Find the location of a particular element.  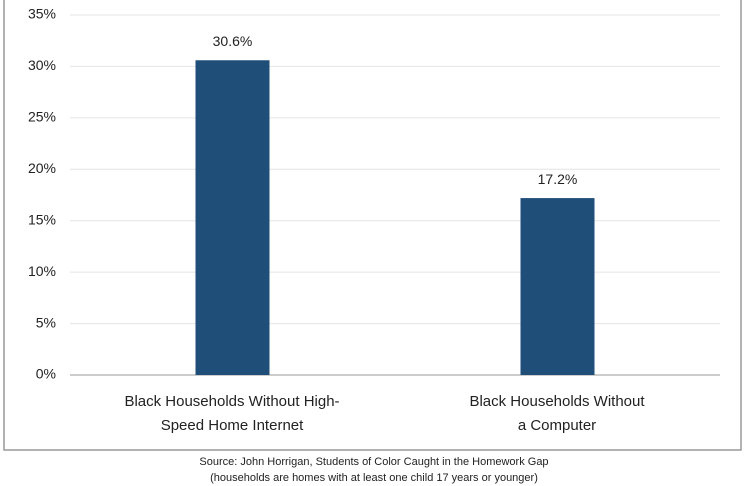

y-tick-label: 10% is located at coordinates (42, 271).